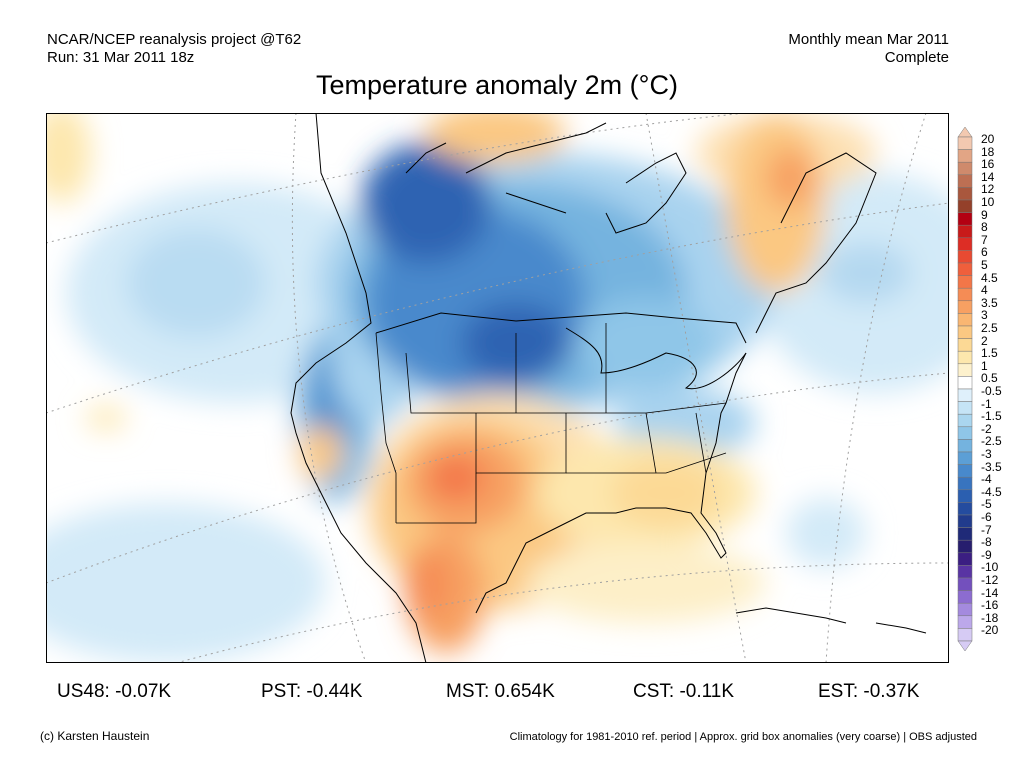 Image resolution: width=1024 pixels, height=768 pixels. I want to click on colorbar-label: -14, so click(990, 592).